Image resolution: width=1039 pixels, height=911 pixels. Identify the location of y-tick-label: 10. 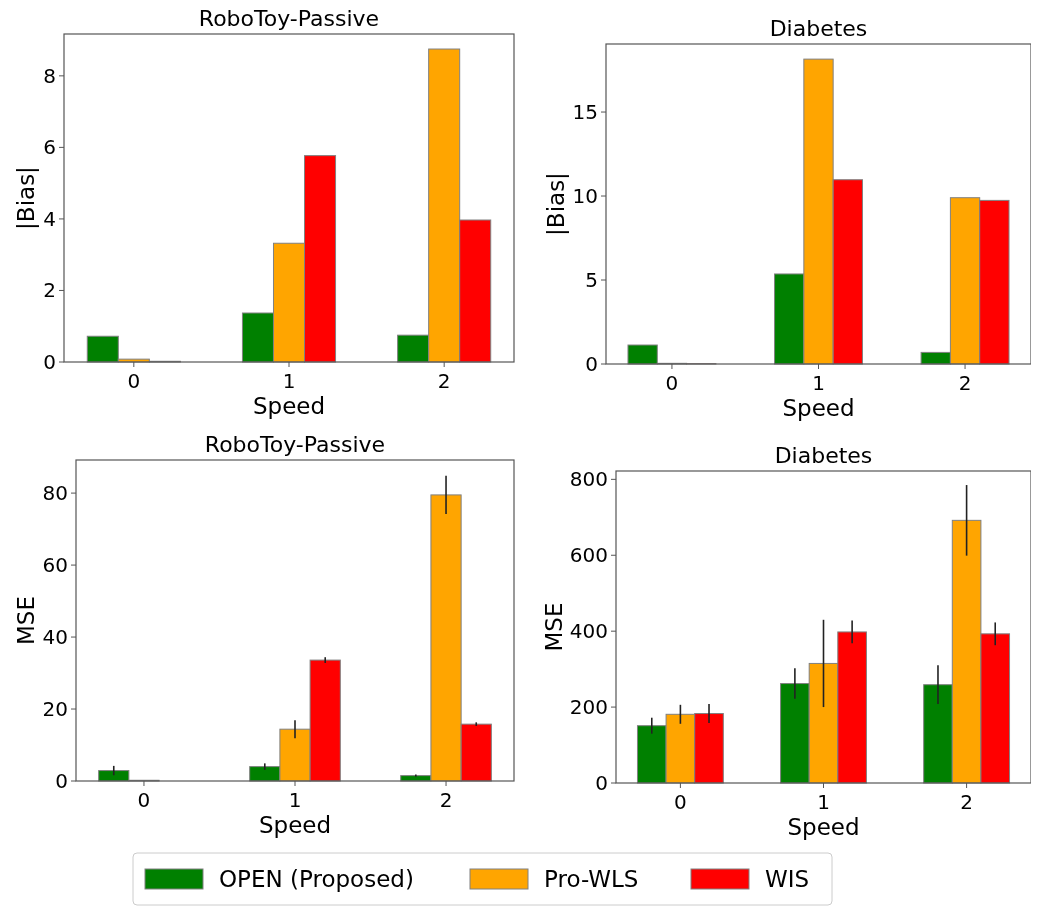
(585, 196).